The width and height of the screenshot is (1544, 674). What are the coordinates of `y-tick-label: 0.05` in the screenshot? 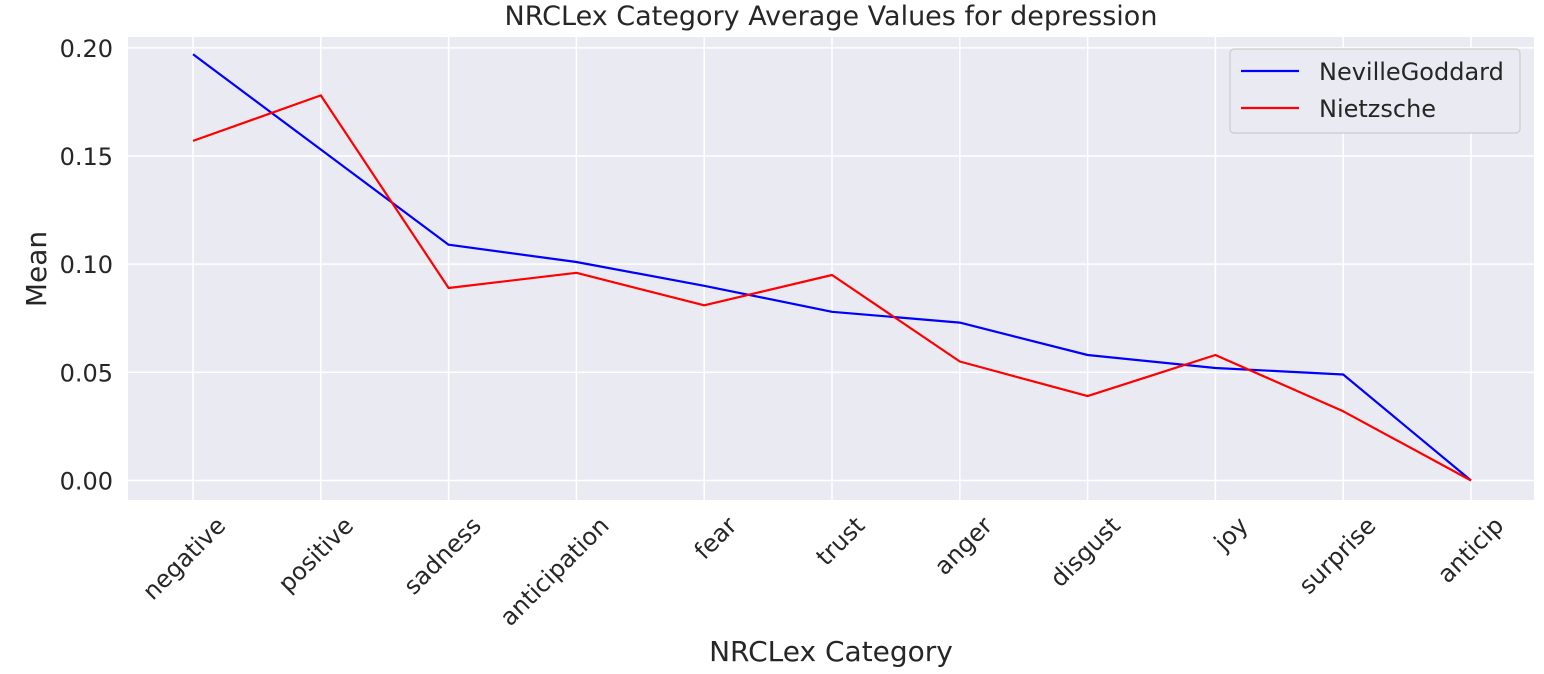 It's located at (86, 373).